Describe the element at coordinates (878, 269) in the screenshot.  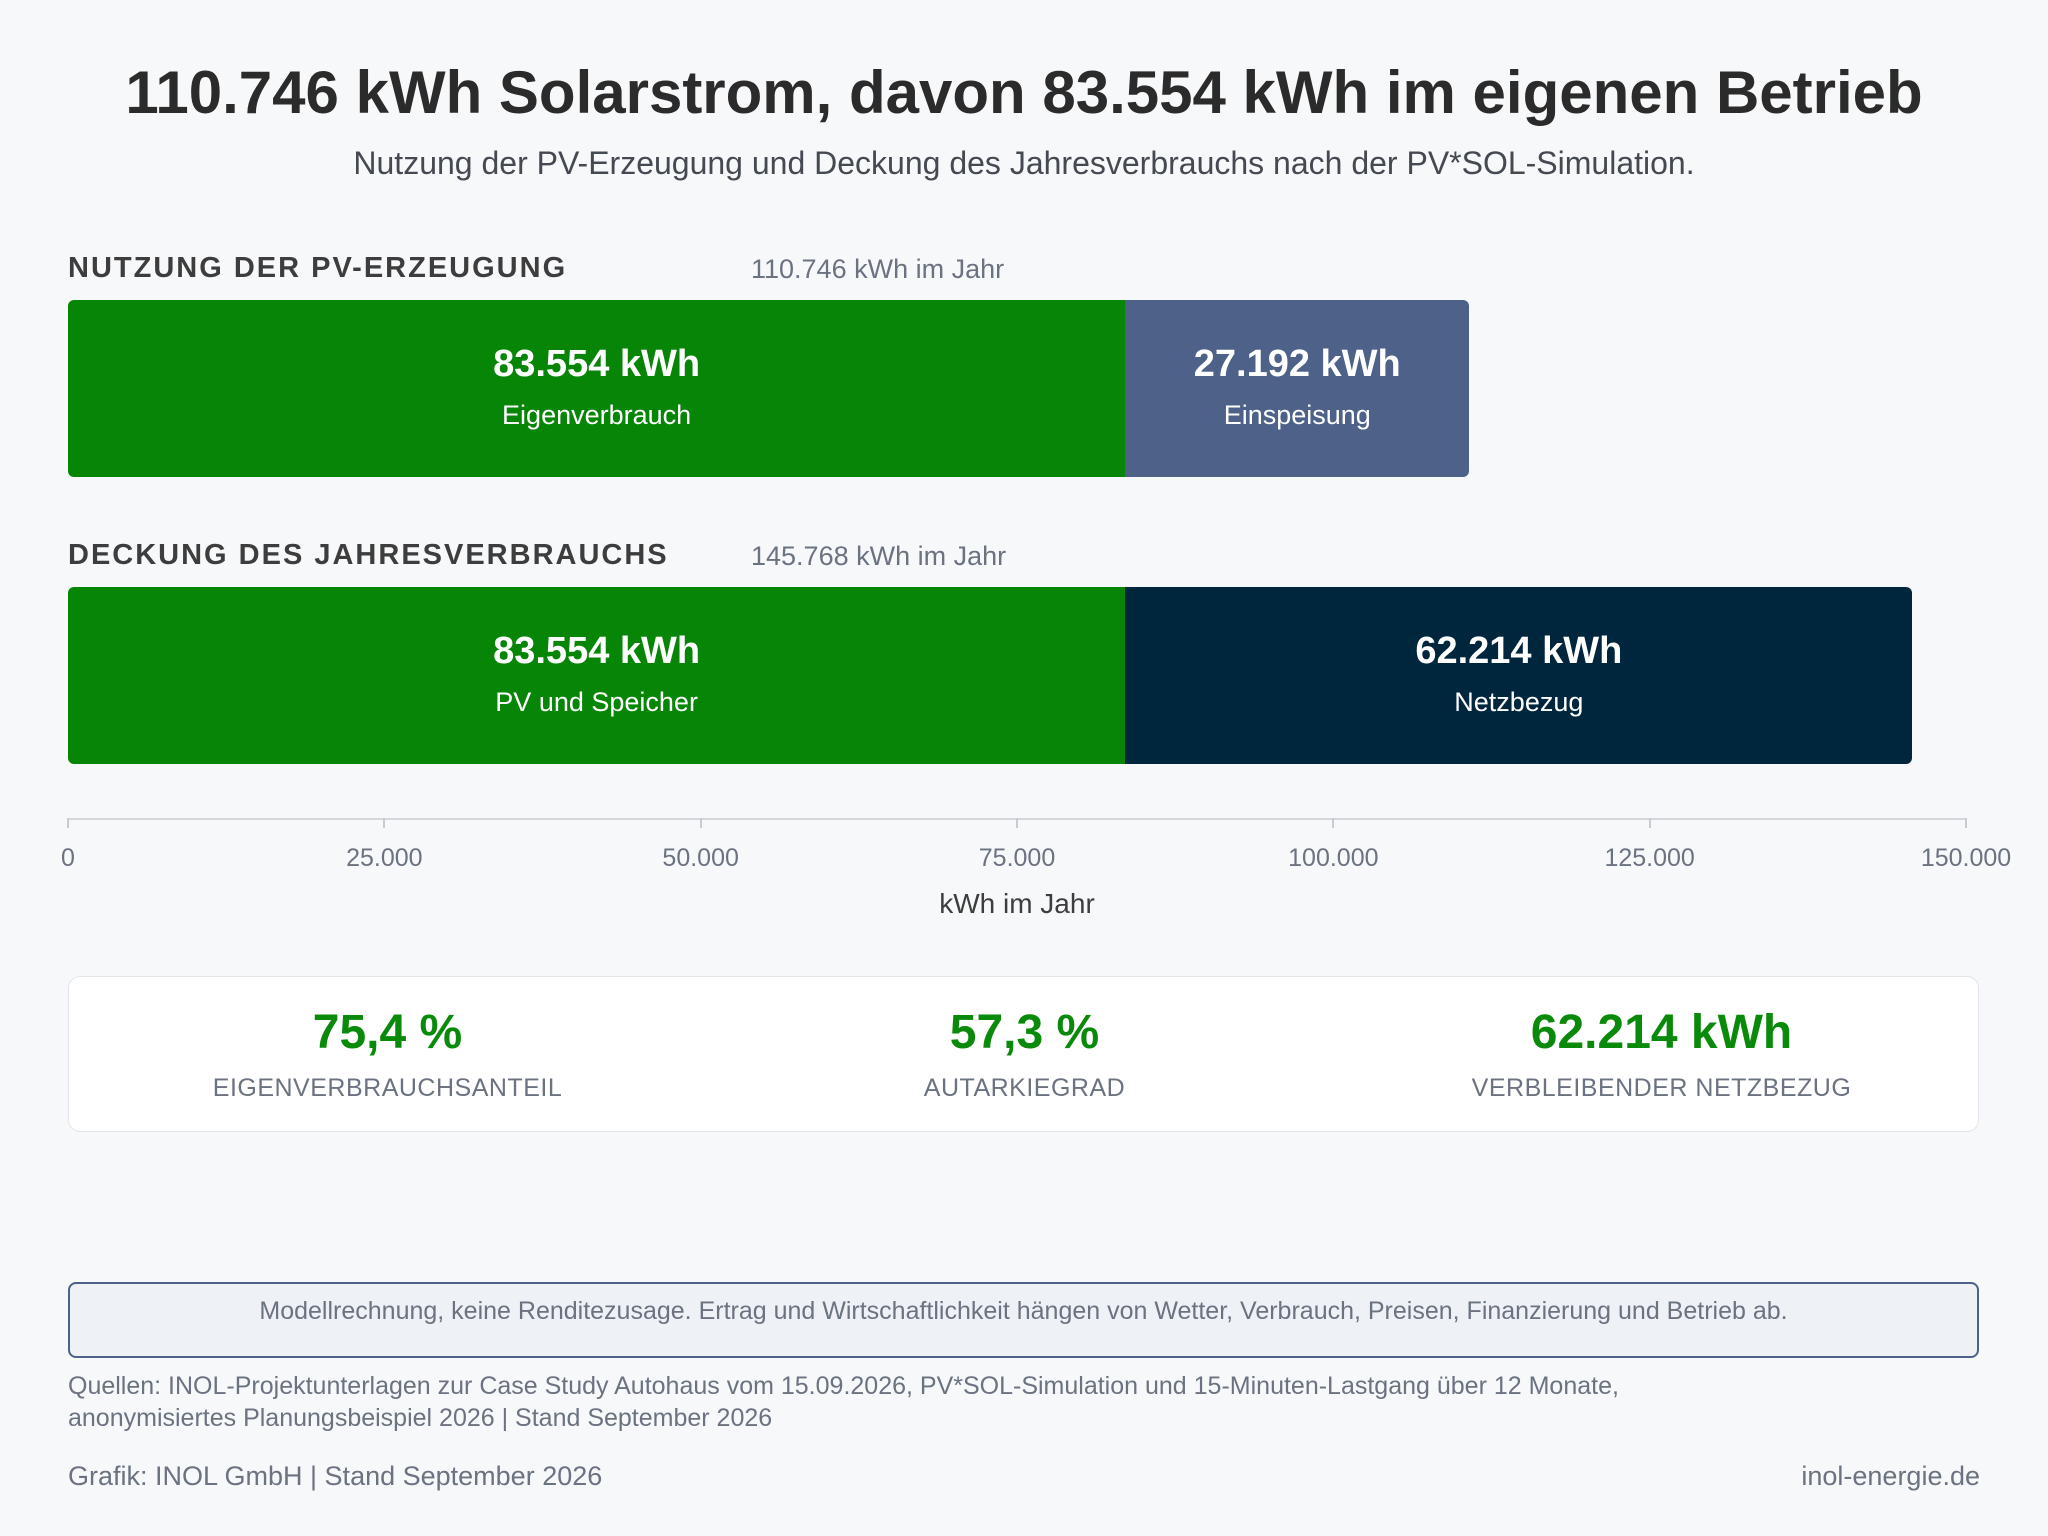
I see `bar-total-pv-usage: 110.746 kWh im Jahr` at that location.